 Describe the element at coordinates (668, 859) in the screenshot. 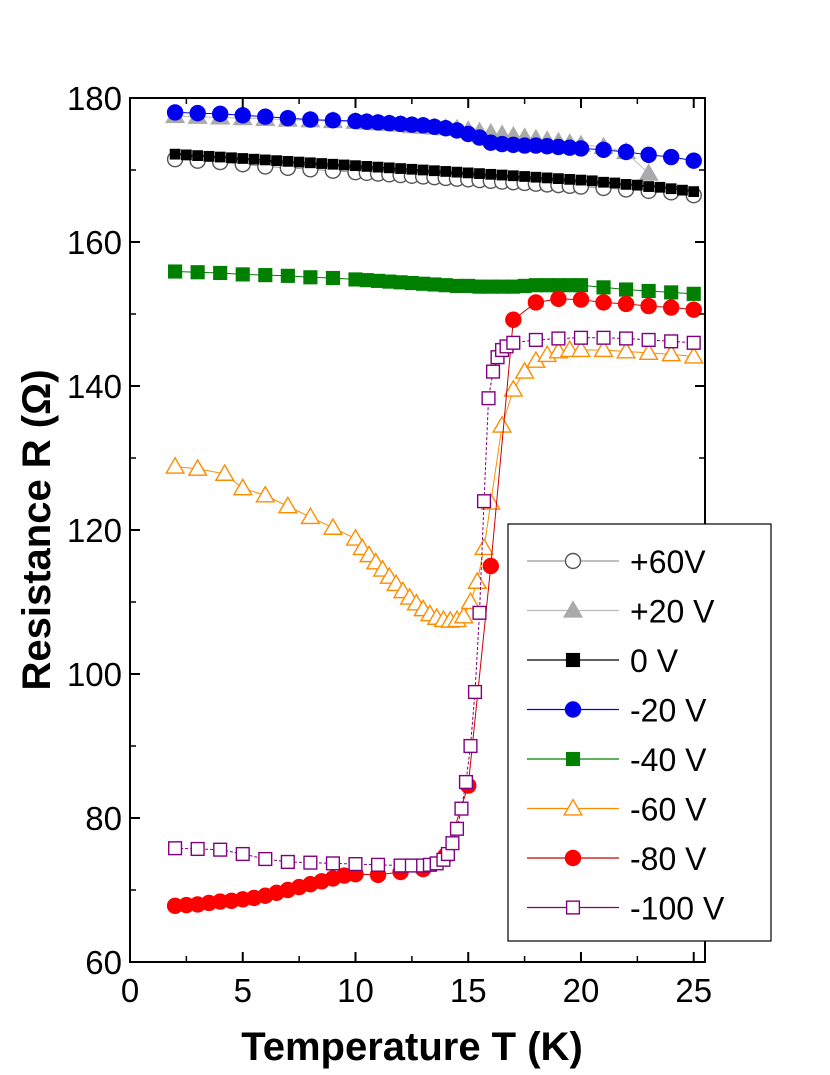

I see `legend-label: -80 V` at that location.